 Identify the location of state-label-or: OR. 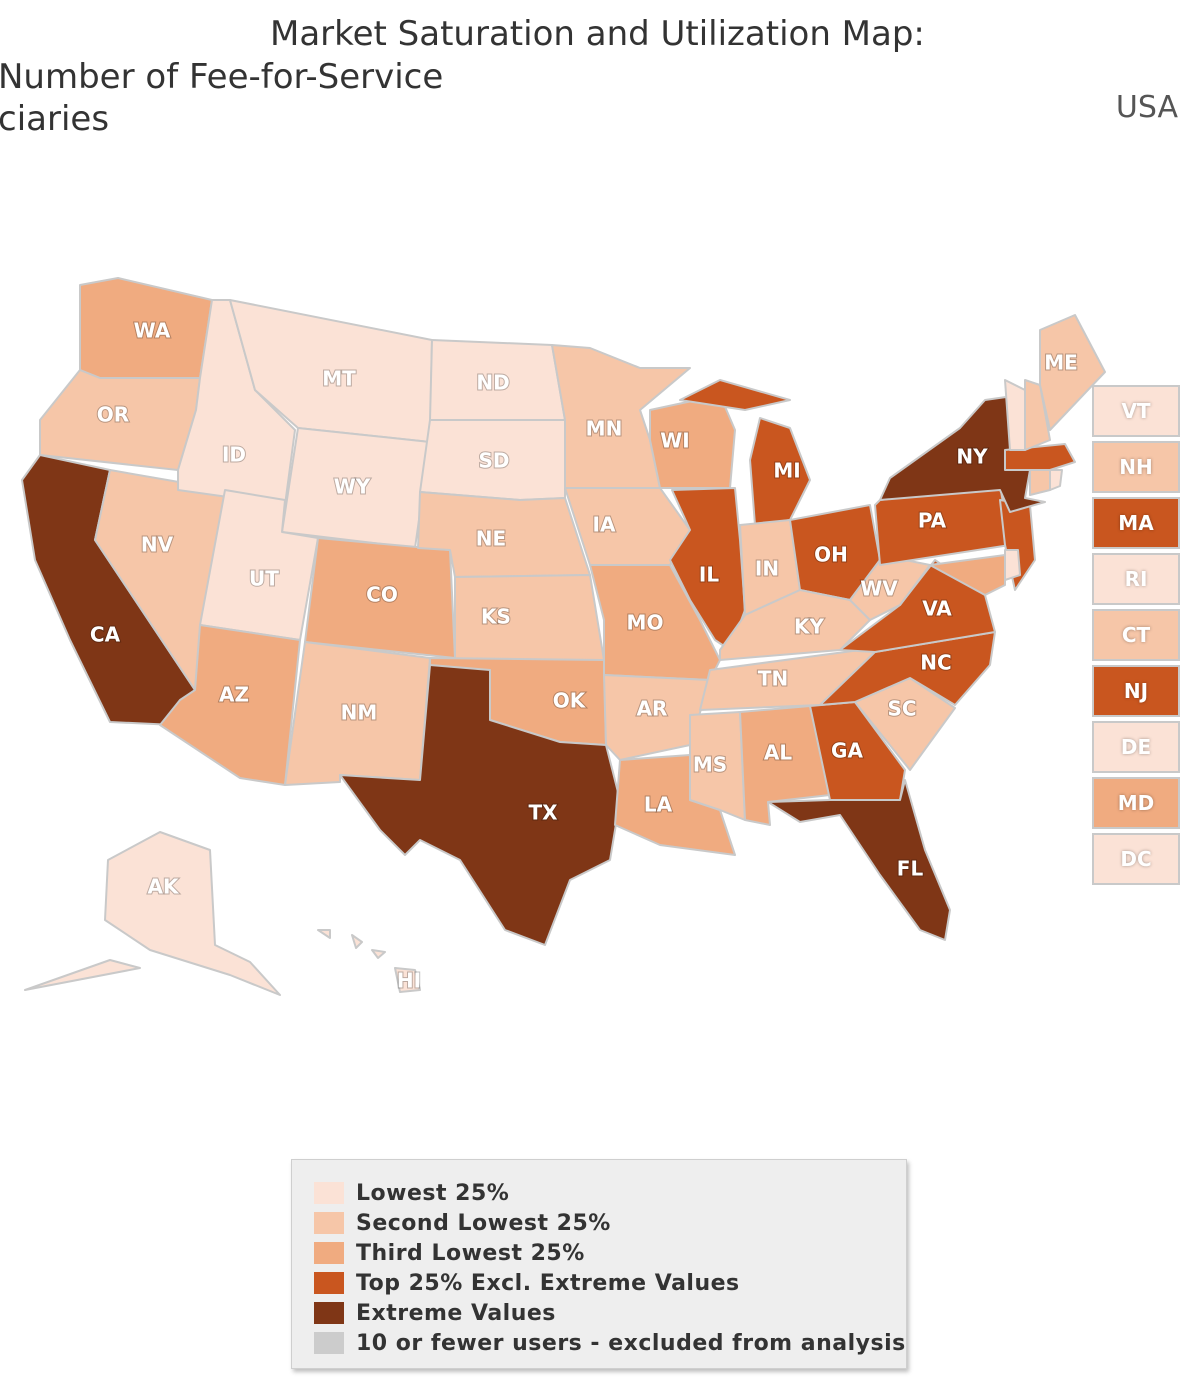
(113, 415).